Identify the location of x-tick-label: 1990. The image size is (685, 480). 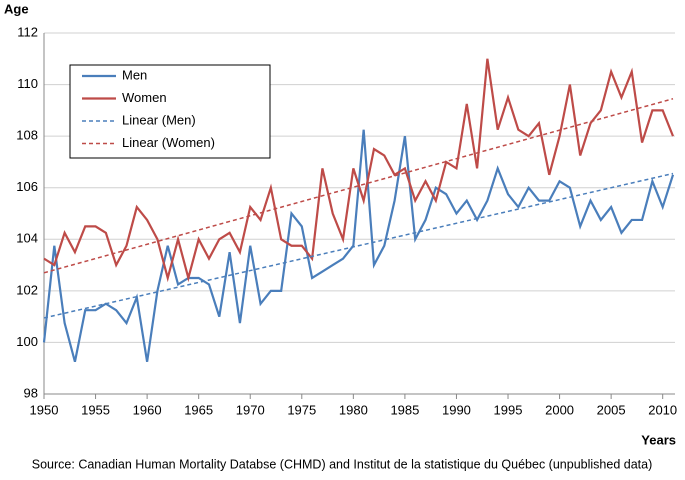
(456, 409).